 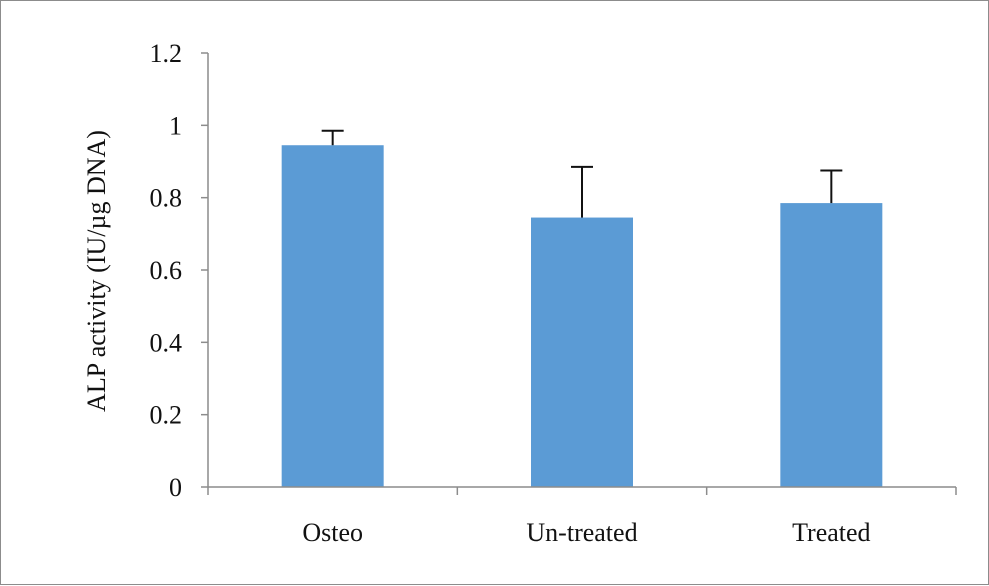 I want to click on y-tick-label: 0.2, so click(x=166, y=415).